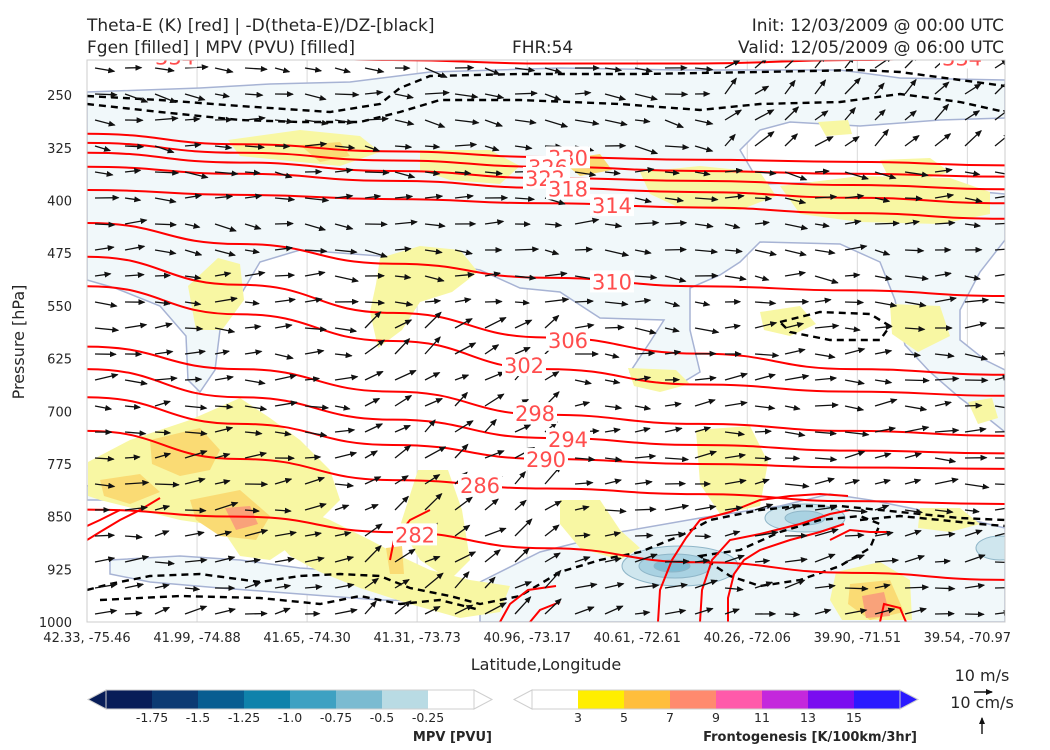 Image resolution: width=1050 pixels, height=750 pixels. I want to click on y-tick-label: 550, so click(59, 307).